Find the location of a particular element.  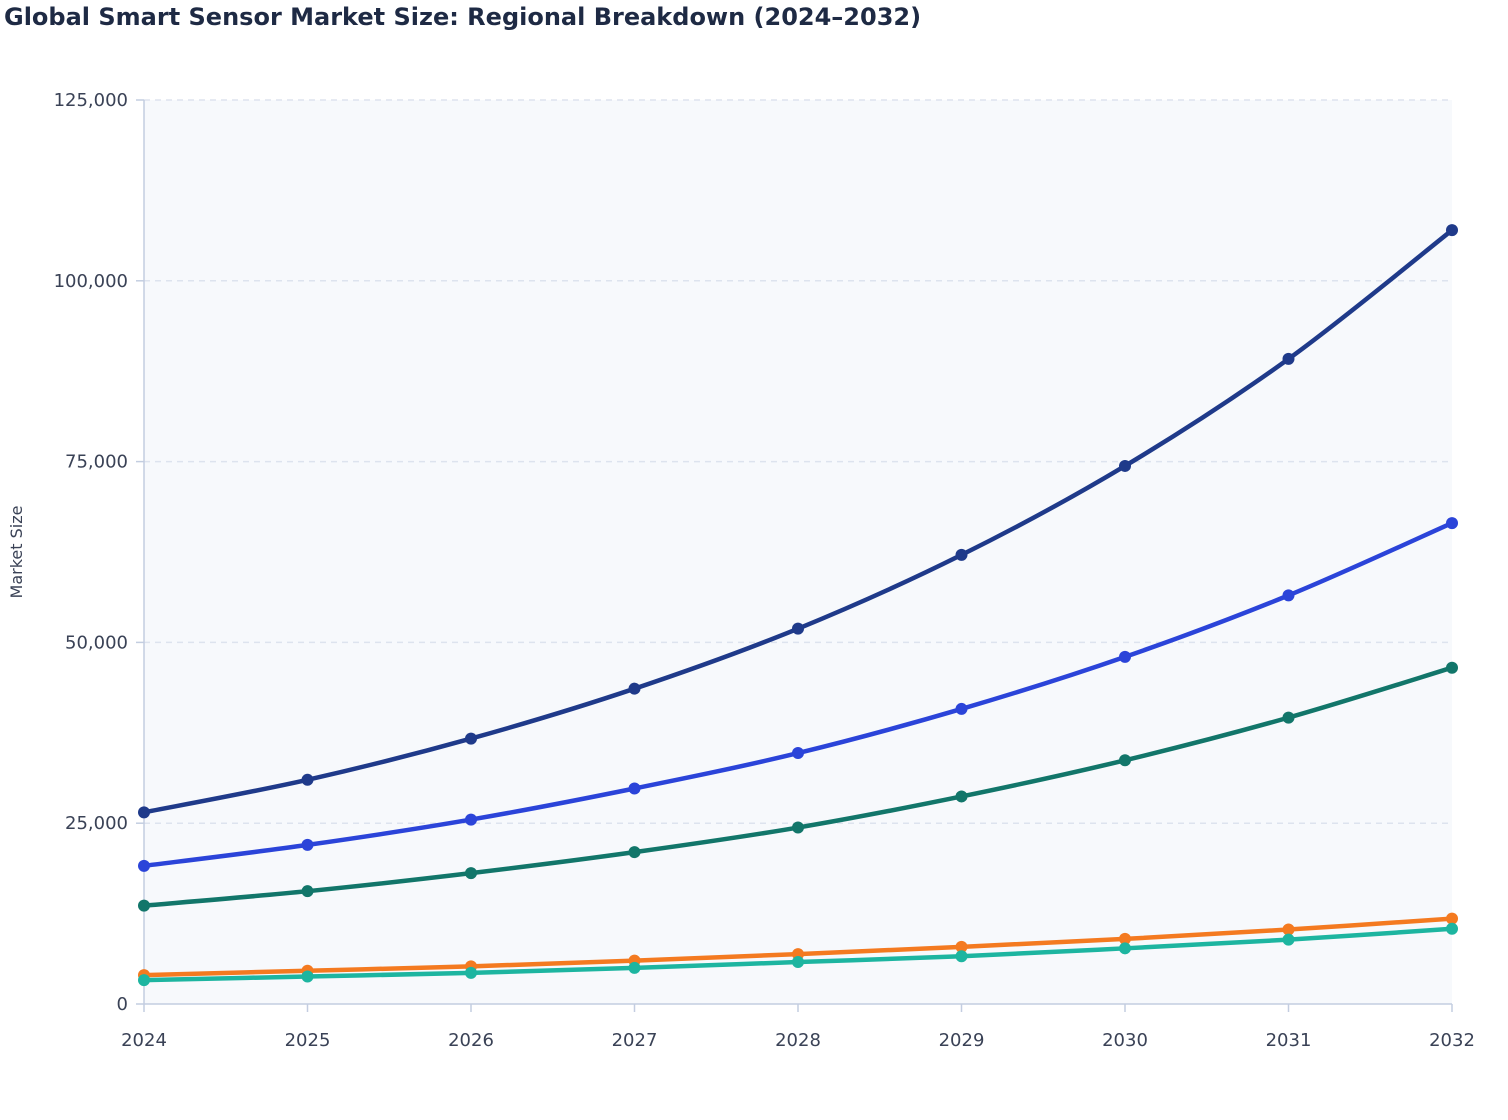

x-tick-label: 2030 is located at coordinates (1125, 1040).